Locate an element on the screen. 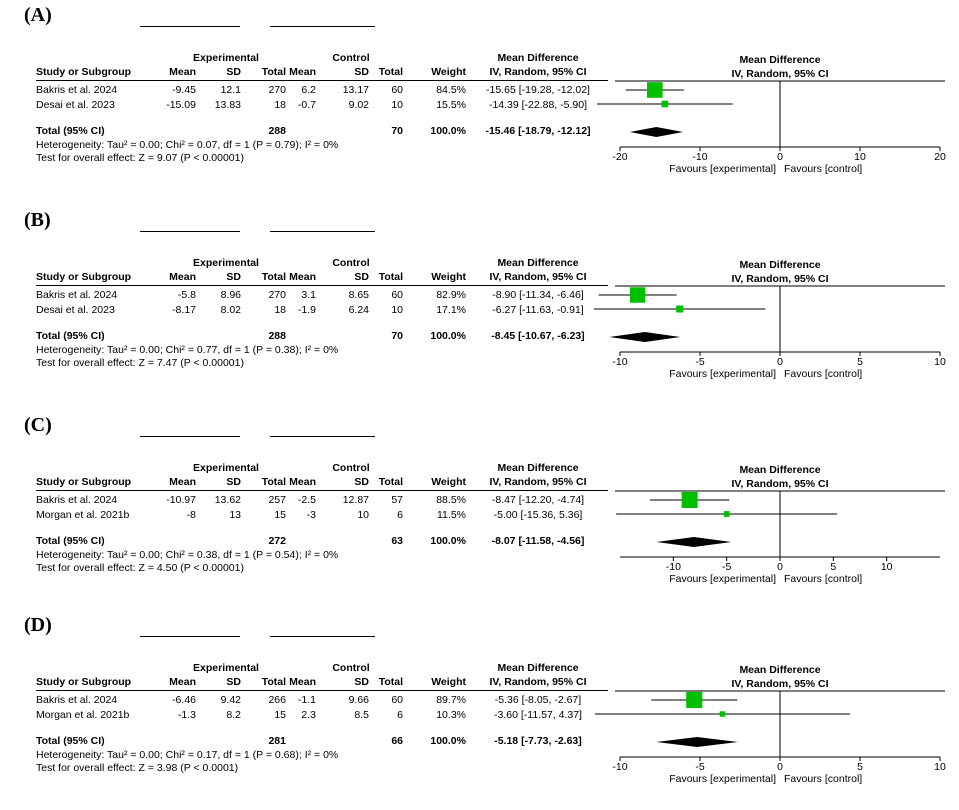 This screenshot has height=810, width=959. study-header: Study or Subgroup is located at coordinates (84, 72).